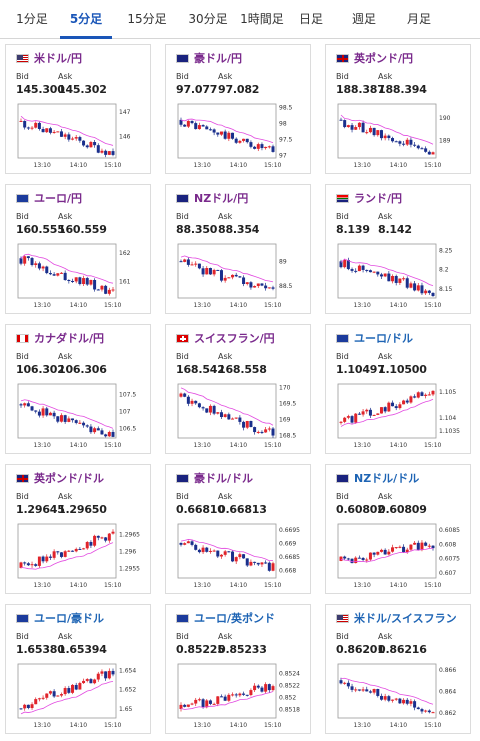  Describe the element at coordinates (369, 198) in the screenshot. I see `pair-title: ランド/円` at that location.